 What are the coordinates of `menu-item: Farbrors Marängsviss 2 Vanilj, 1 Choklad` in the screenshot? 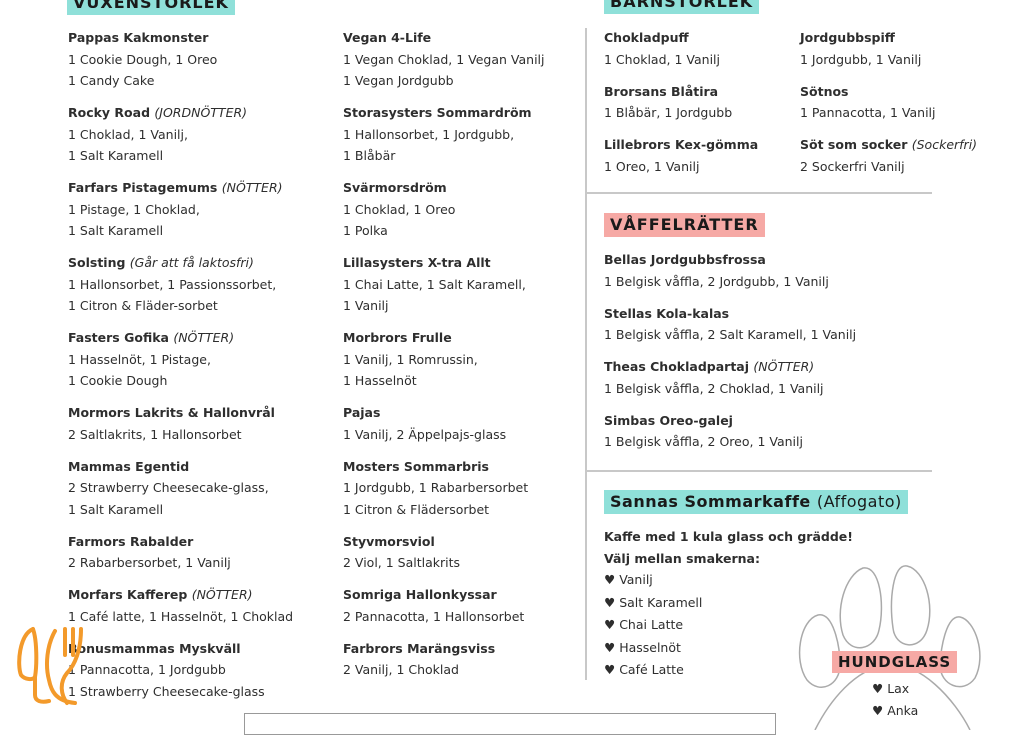 It's located at (463, 659).